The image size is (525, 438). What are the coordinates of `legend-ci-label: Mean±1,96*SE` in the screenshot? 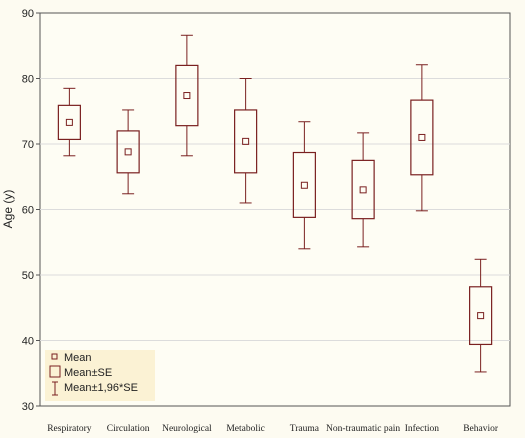 It's located at (101, 388).